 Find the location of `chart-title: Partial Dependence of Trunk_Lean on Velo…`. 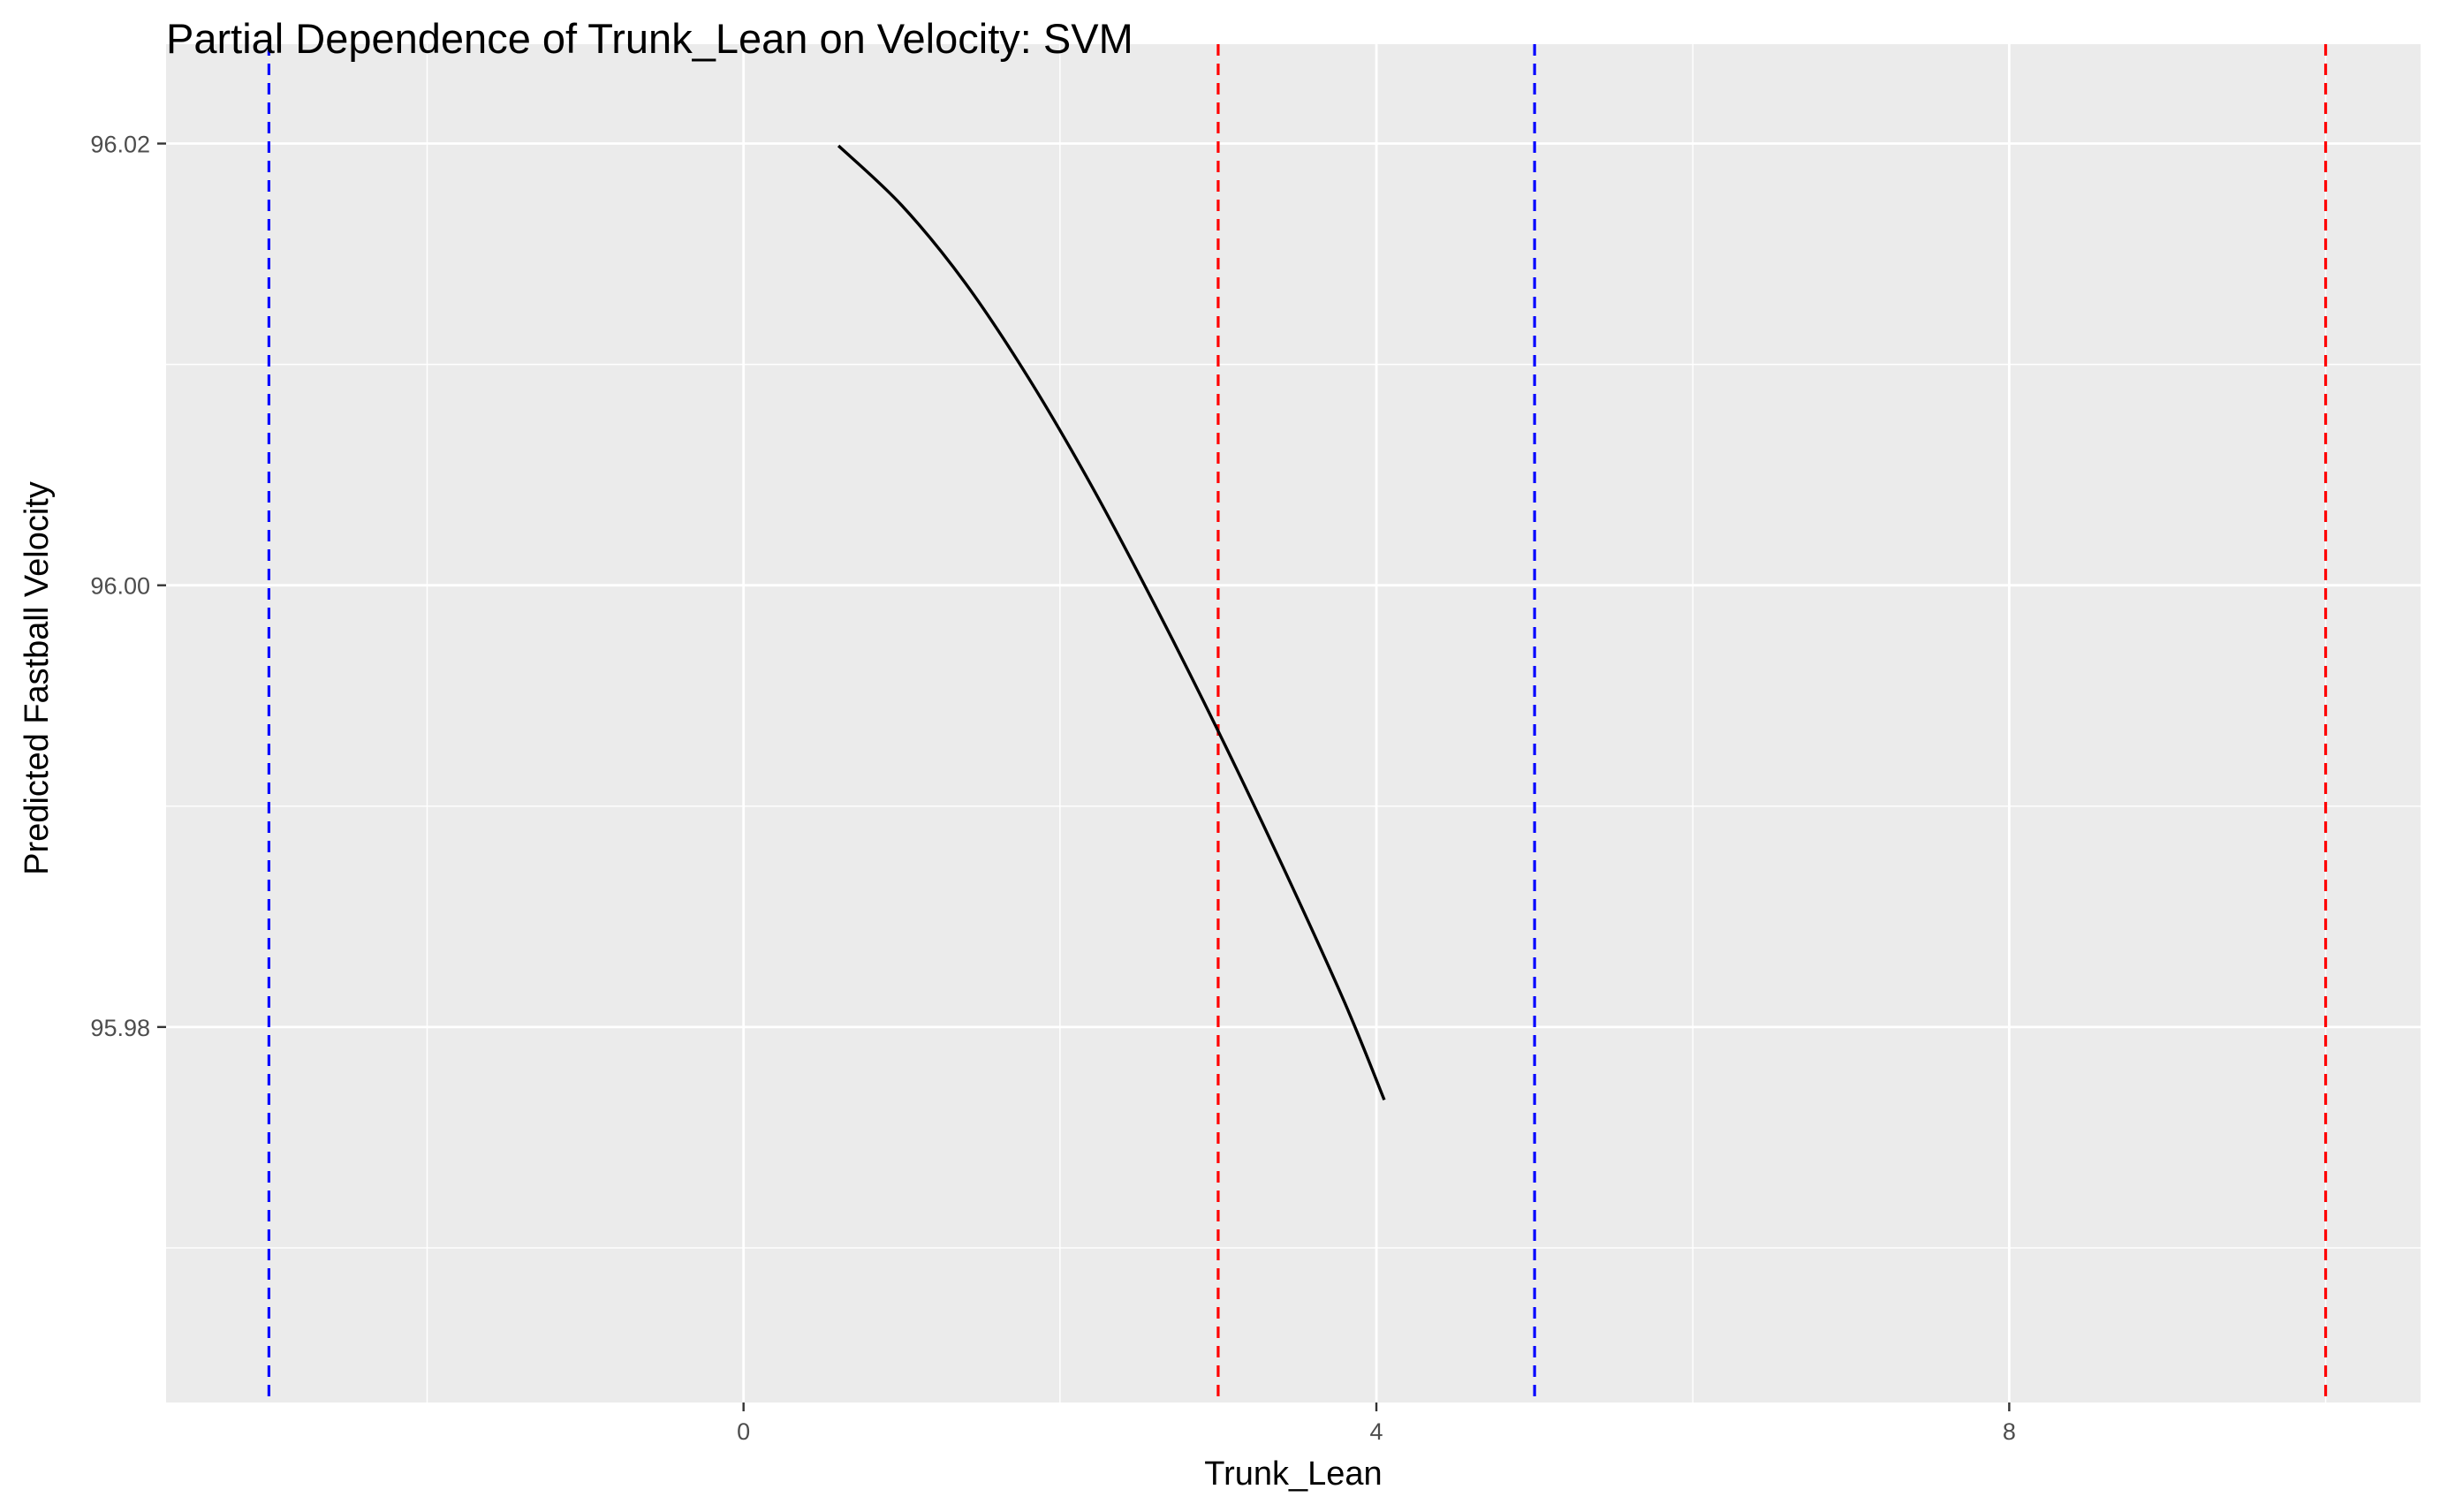

chart-title: Partial Dependence of Trunk_Lean on Velo… is located at coordinates (649, 39).